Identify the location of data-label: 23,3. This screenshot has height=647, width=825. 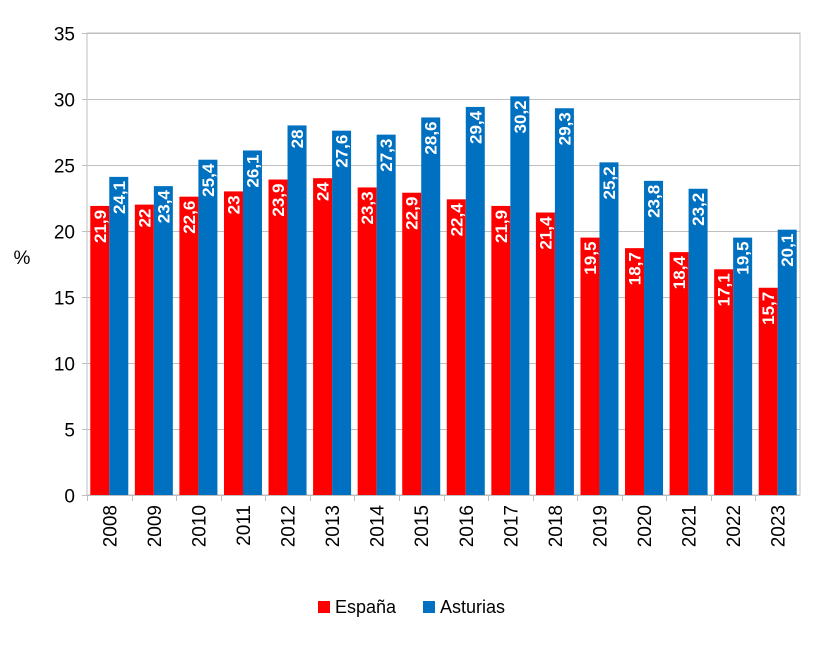
(367, 207).